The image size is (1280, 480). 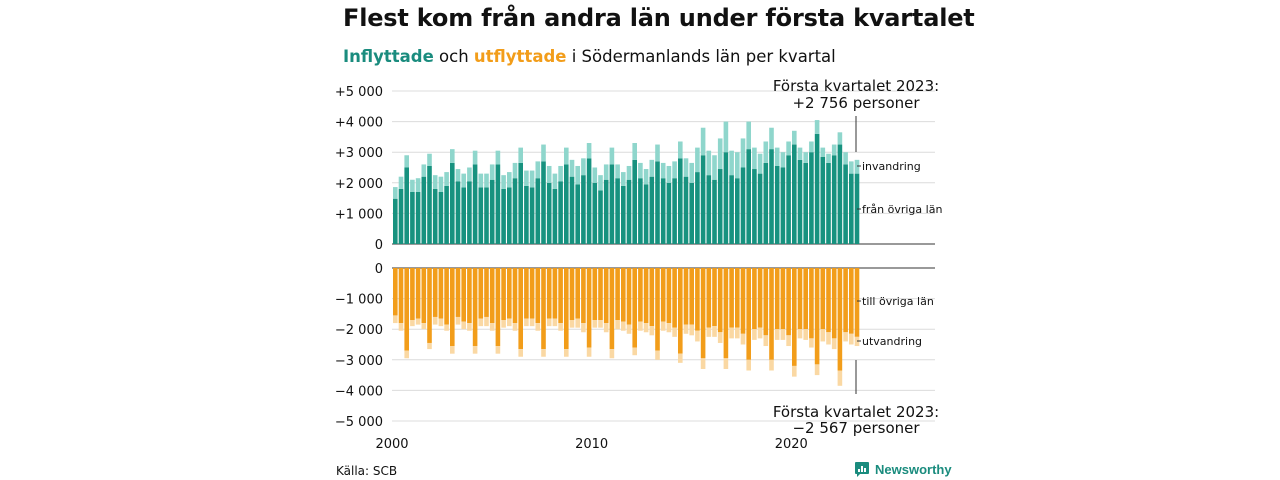 What do you see at coordinates (359, 153) in the screenshot?
I see `y-tick-label: +3 000` at bounding box center [359, 153].